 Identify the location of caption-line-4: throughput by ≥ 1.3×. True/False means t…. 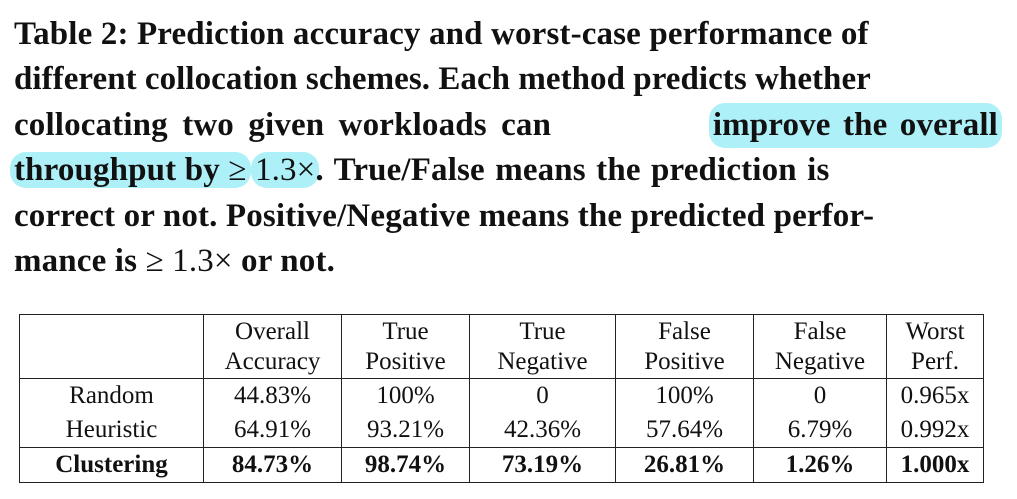
(504, 170).